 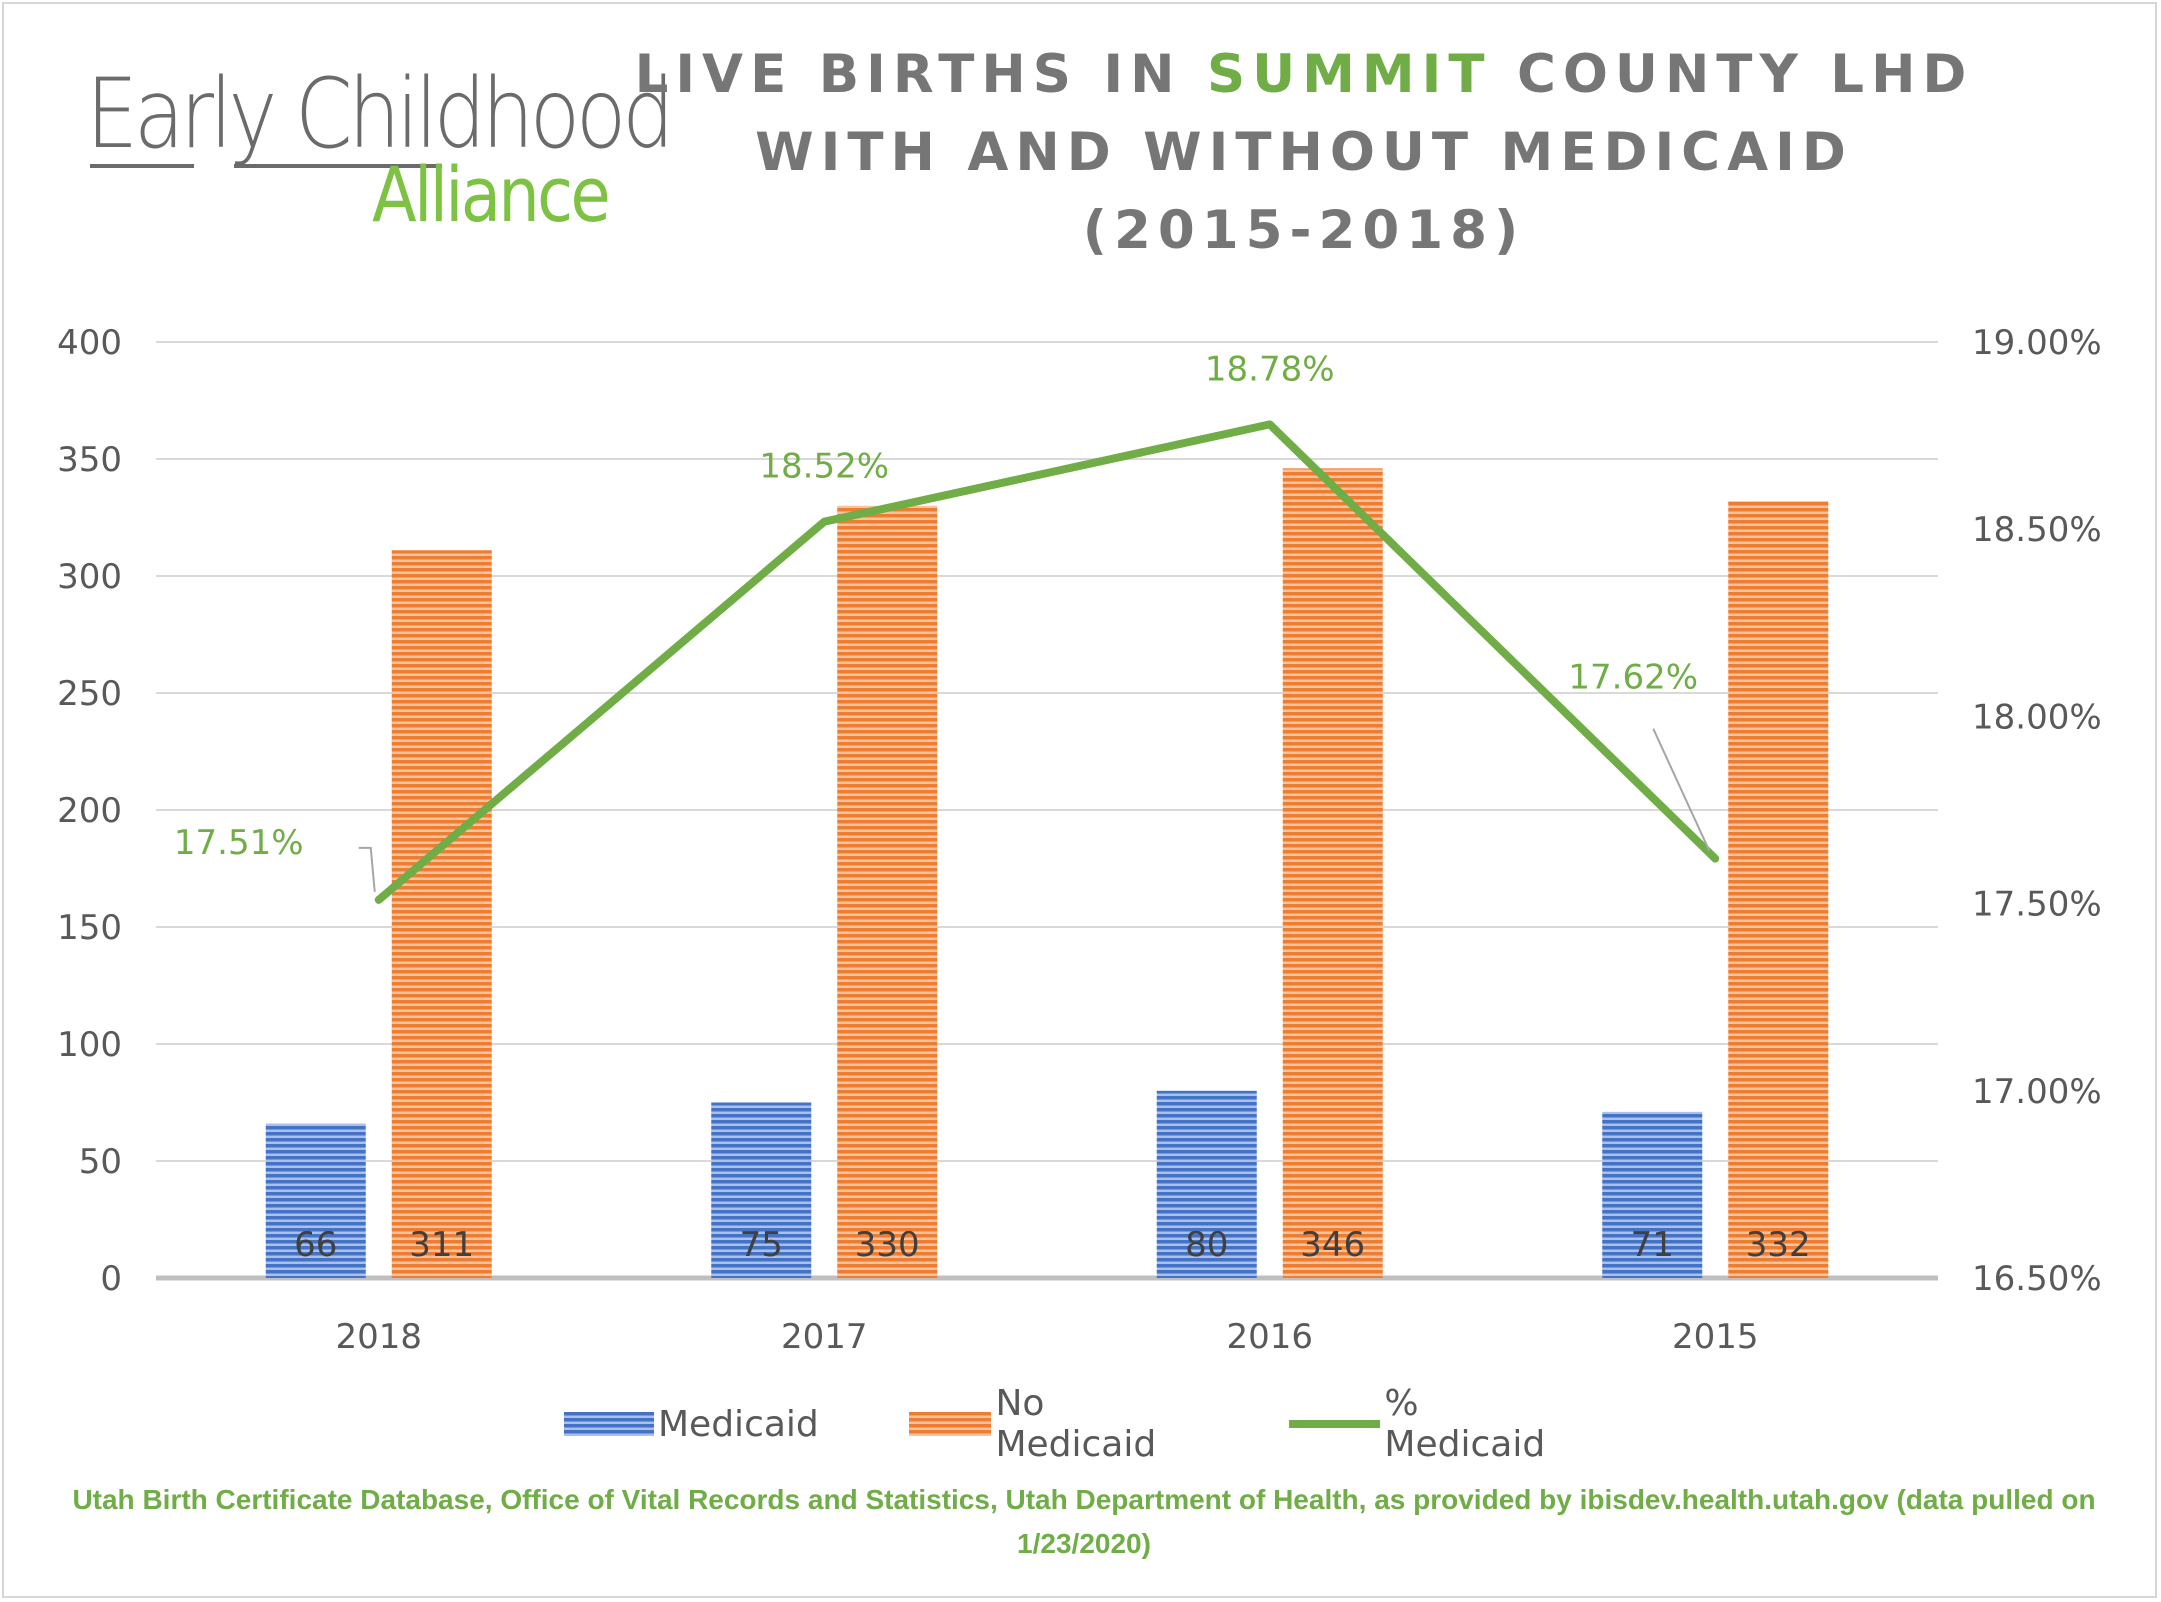 What do you see at coordinates (1332, 1245) in the screenshot?
I see `bar-label-no-medicaid: 346` at bounding box center [1332, 1245].